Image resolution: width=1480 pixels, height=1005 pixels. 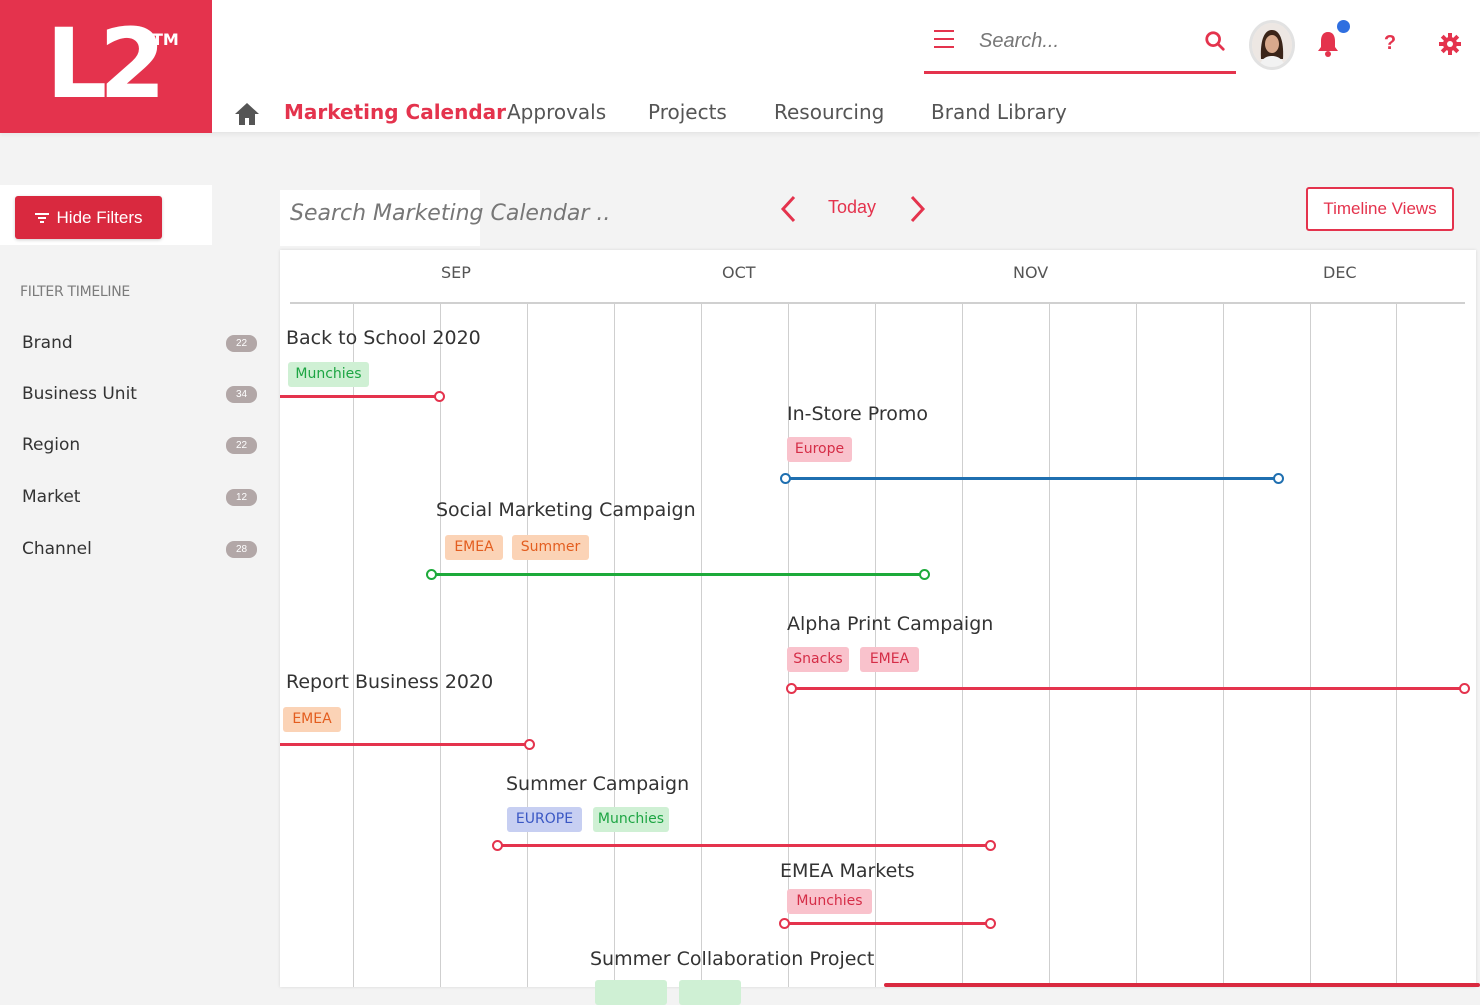 What do you see at coordinates (1390, 43) in the screenshot?
I see `help-icon: ?` at bounding box center [1390, 43].